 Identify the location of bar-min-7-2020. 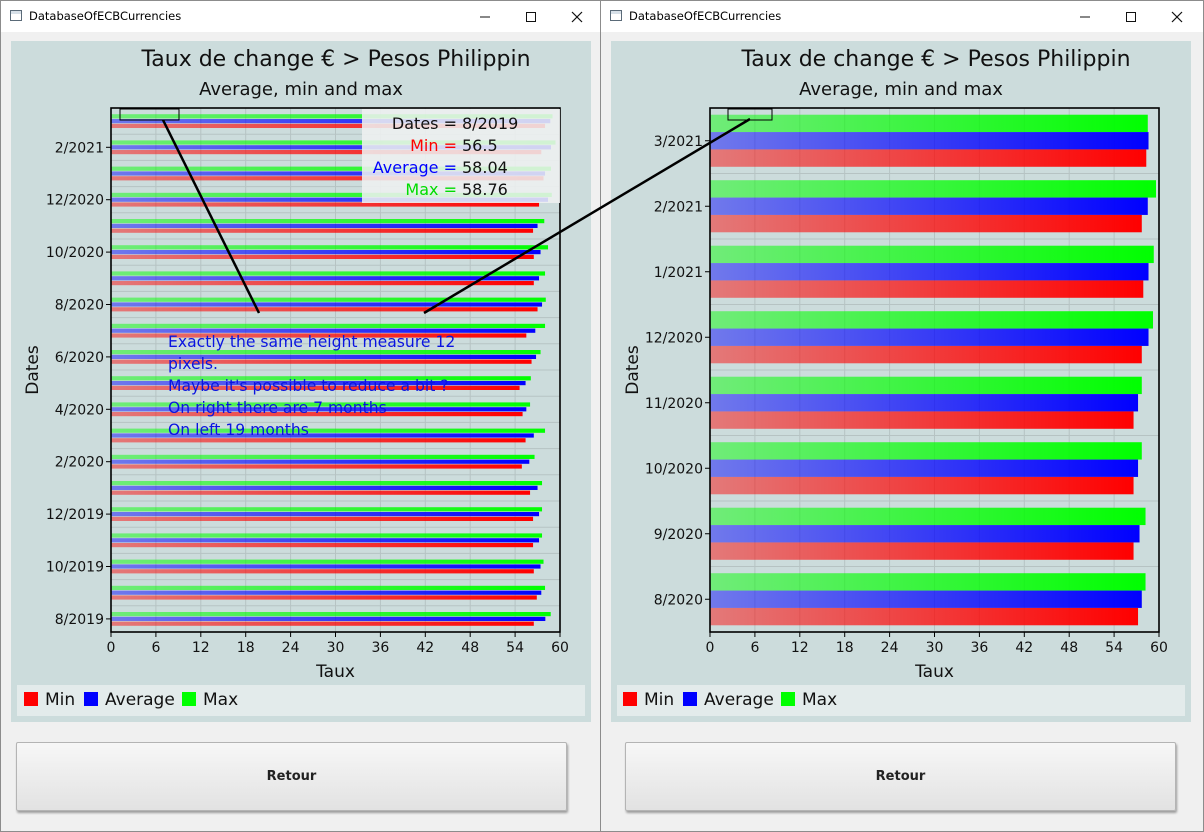
(319, 335).